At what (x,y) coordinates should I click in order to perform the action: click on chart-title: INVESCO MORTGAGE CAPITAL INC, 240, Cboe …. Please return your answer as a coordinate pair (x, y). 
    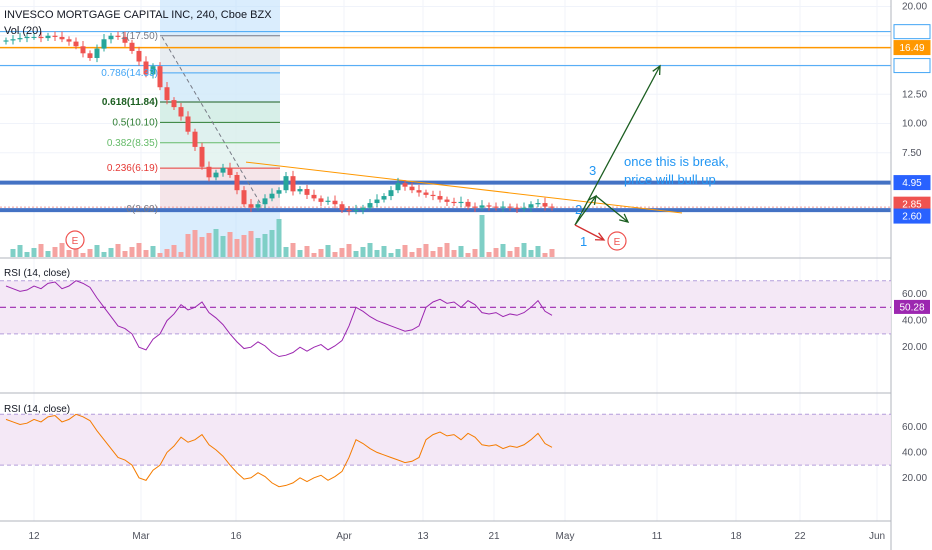
    Looking at the image, I should click on (138, 15).